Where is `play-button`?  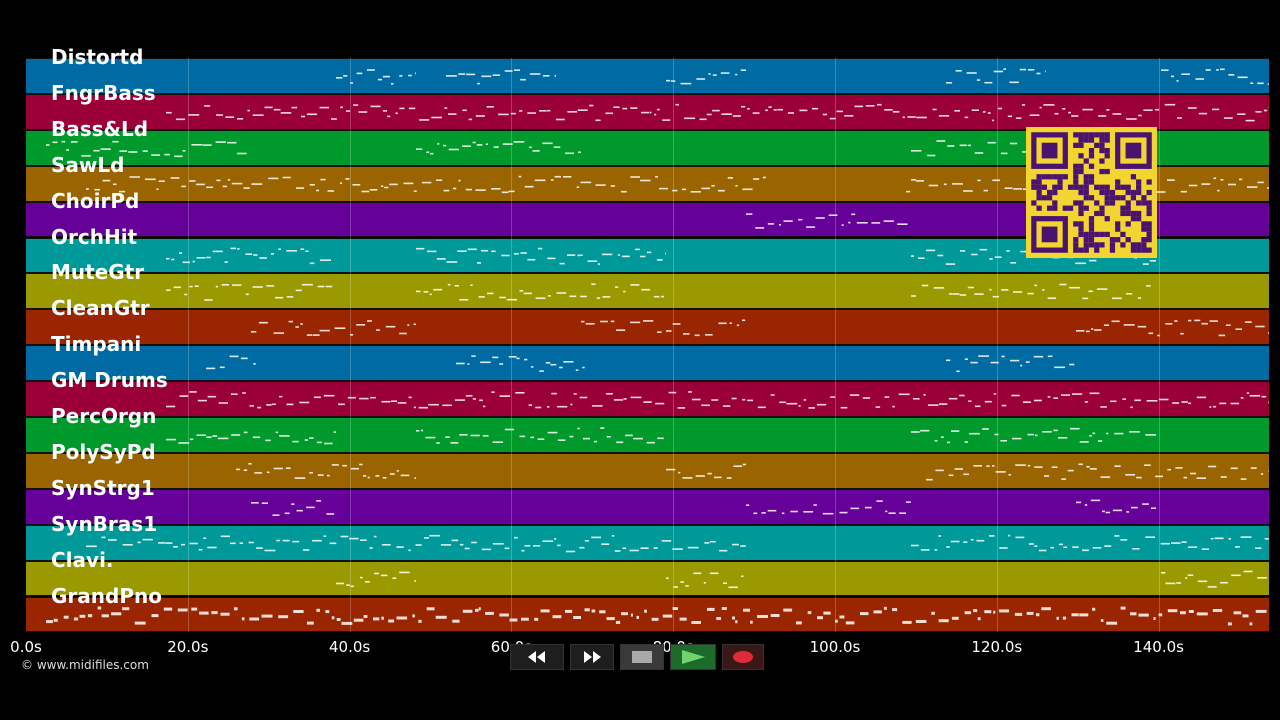
play-button is located at coordinates (693, 657).